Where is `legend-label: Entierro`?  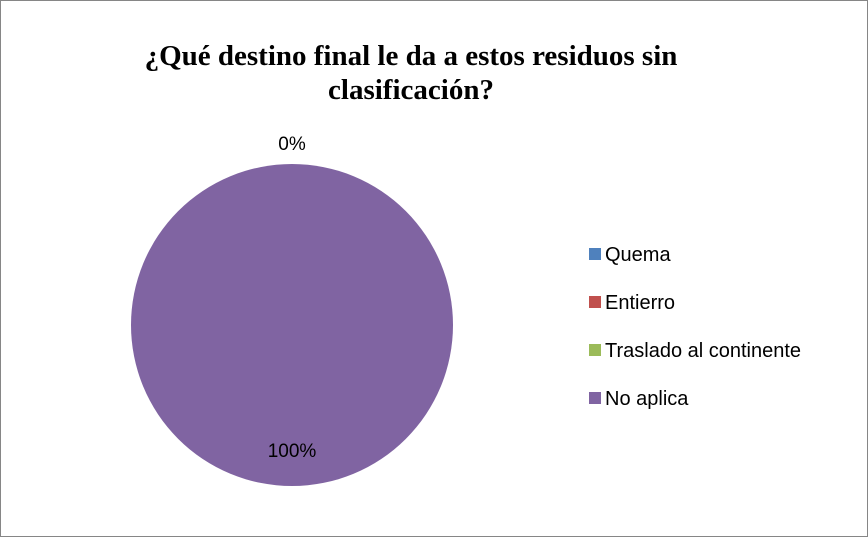 legend-label: Entierro is located at coordinates (640, 303).